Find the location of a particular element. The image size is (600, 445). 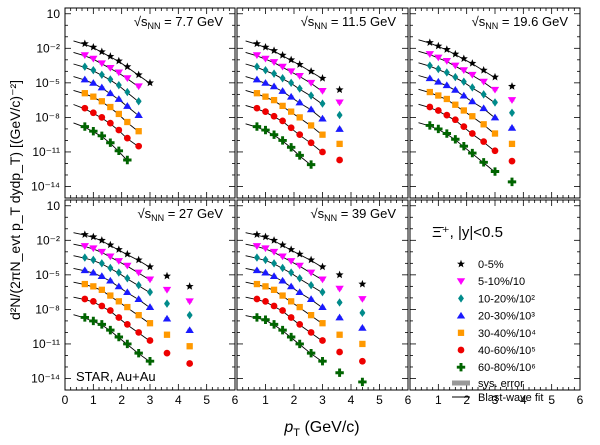

legend-label: 40-60%/10⁵ is located at coordinates (507, 351).